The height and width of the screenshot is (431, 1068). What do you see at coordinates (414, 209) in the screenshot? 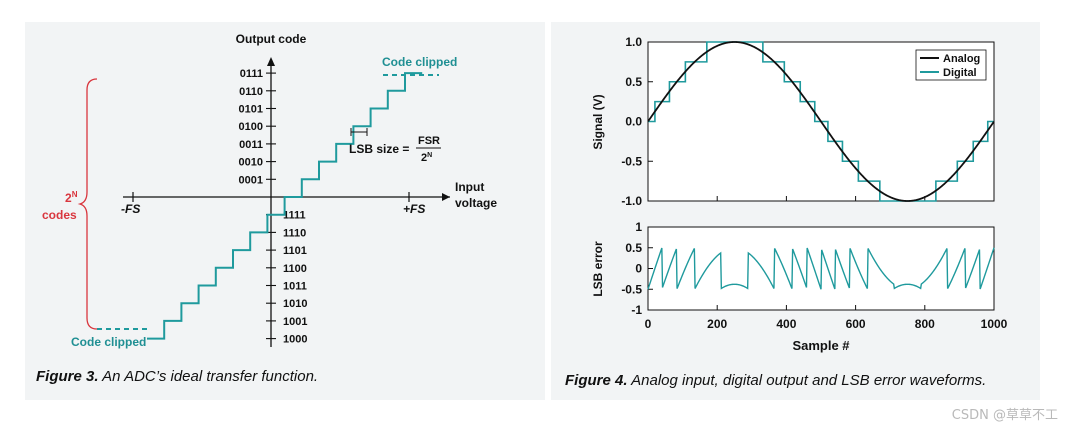
I see `fig3-x-right: +FS` at bounding box center [414, 209].